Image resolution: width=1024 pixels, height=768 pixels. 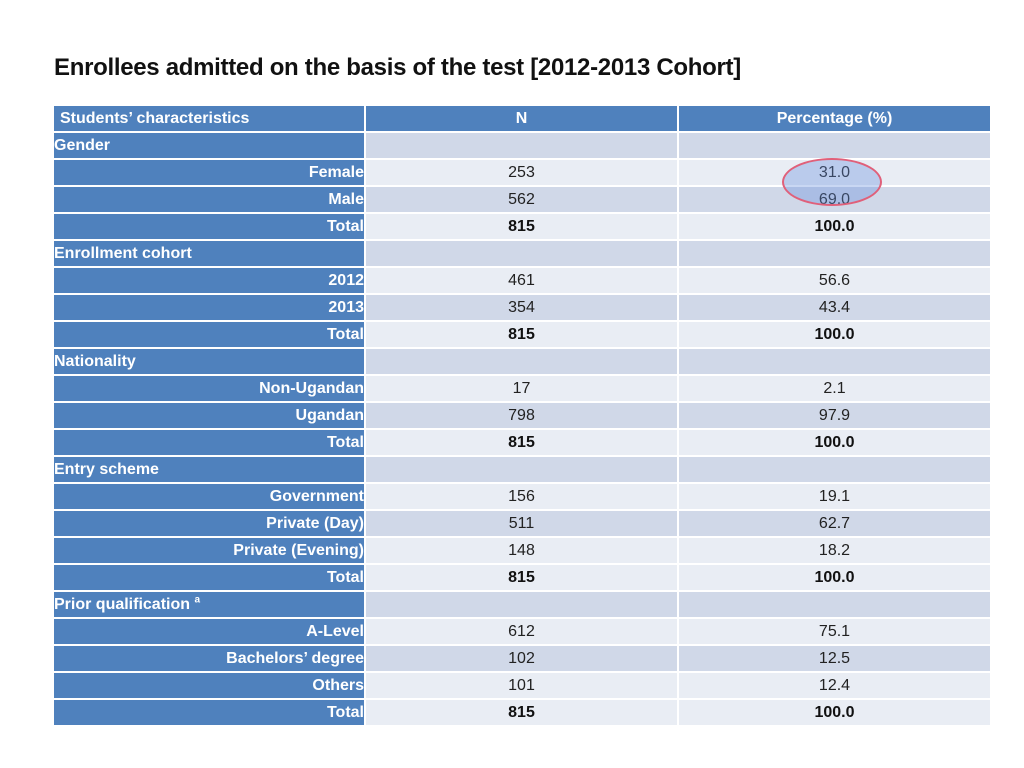 I want to click on category-label: Enrollment cohort, so click(x=209, y=253).